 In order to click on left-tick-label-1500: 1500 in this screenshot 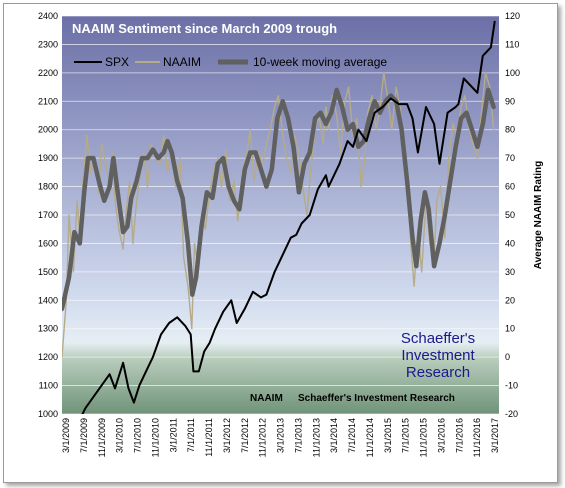, I will do `click(48, 272)`.